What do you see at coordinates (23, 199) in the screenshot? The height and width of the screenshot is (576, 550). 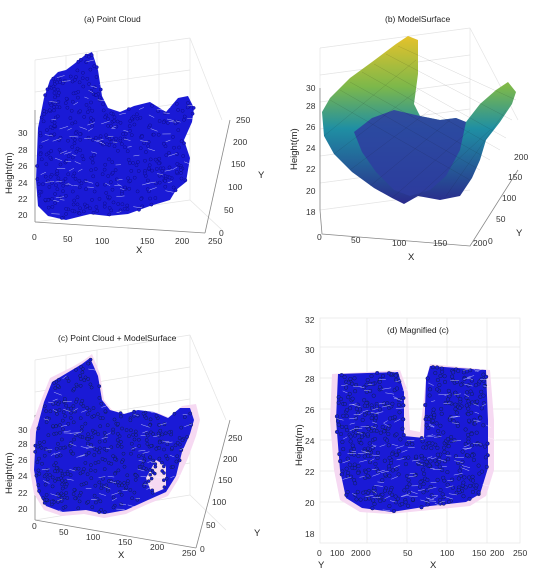 I see `z-tick-label: 22` at bounding box center [23, 199].